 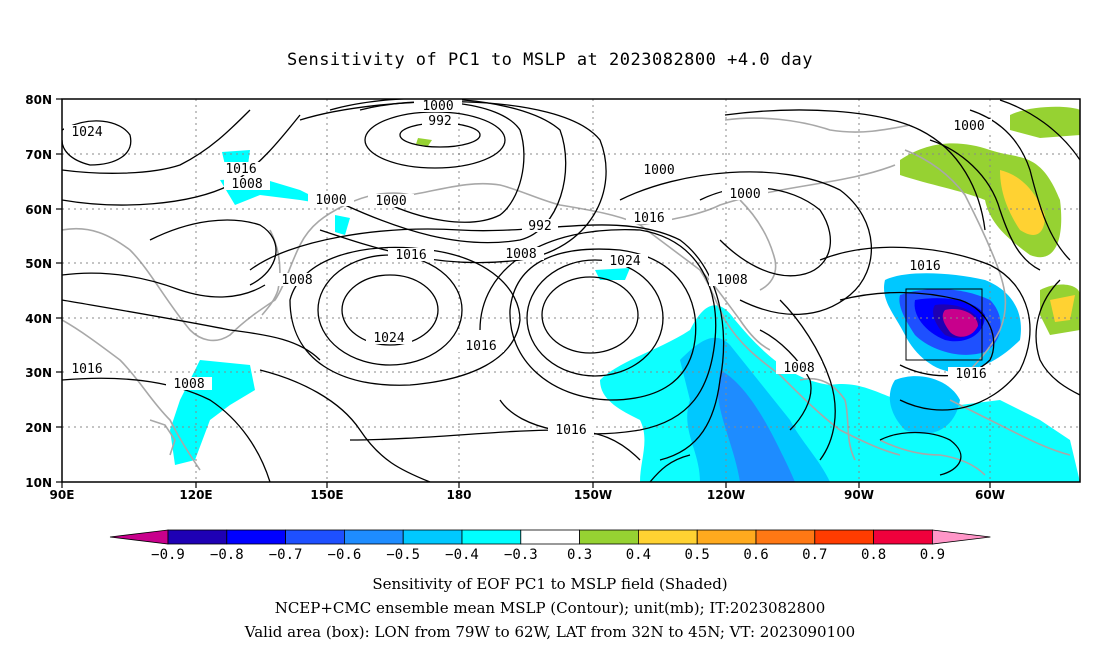 I want to click on colorbar-tick-label: −0.6, so click(x=345, y=555).